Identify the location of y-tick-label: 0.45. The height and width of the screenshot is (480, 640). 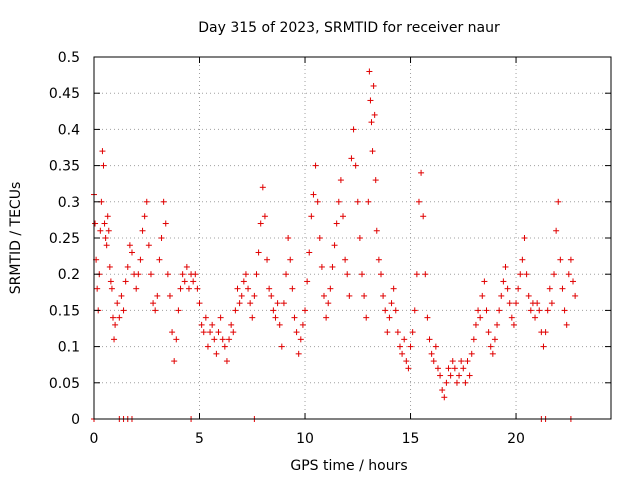
(64, 94).